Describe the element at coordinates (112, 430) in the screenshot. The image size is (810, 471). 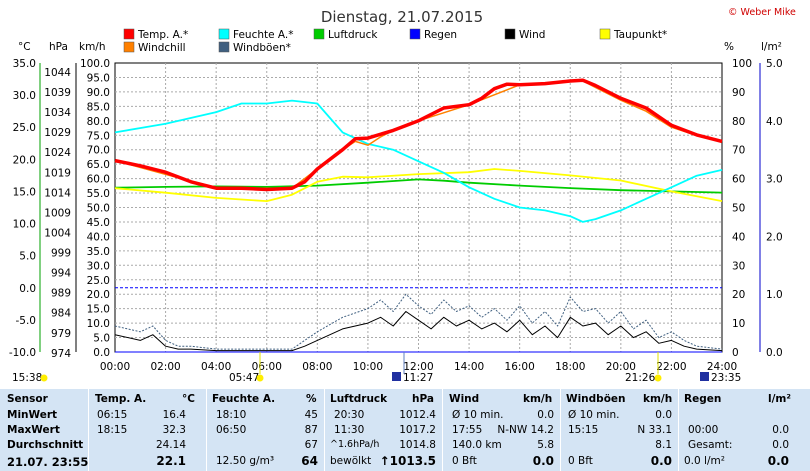
I see `temp-max-time: 18:15` at that location.